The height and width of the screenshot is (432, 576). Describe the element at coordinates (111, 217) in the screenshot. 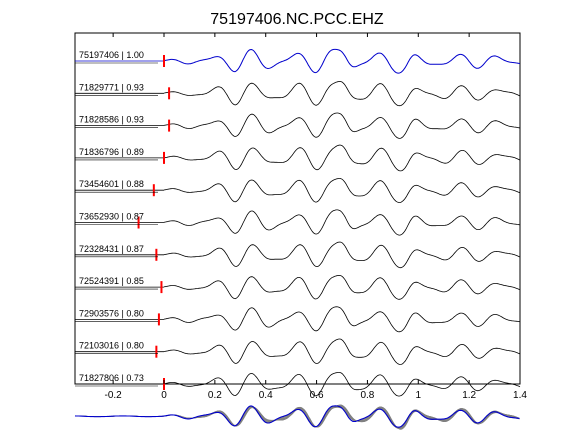

I see `trace-label: 73652930 | 0.87` at that location.